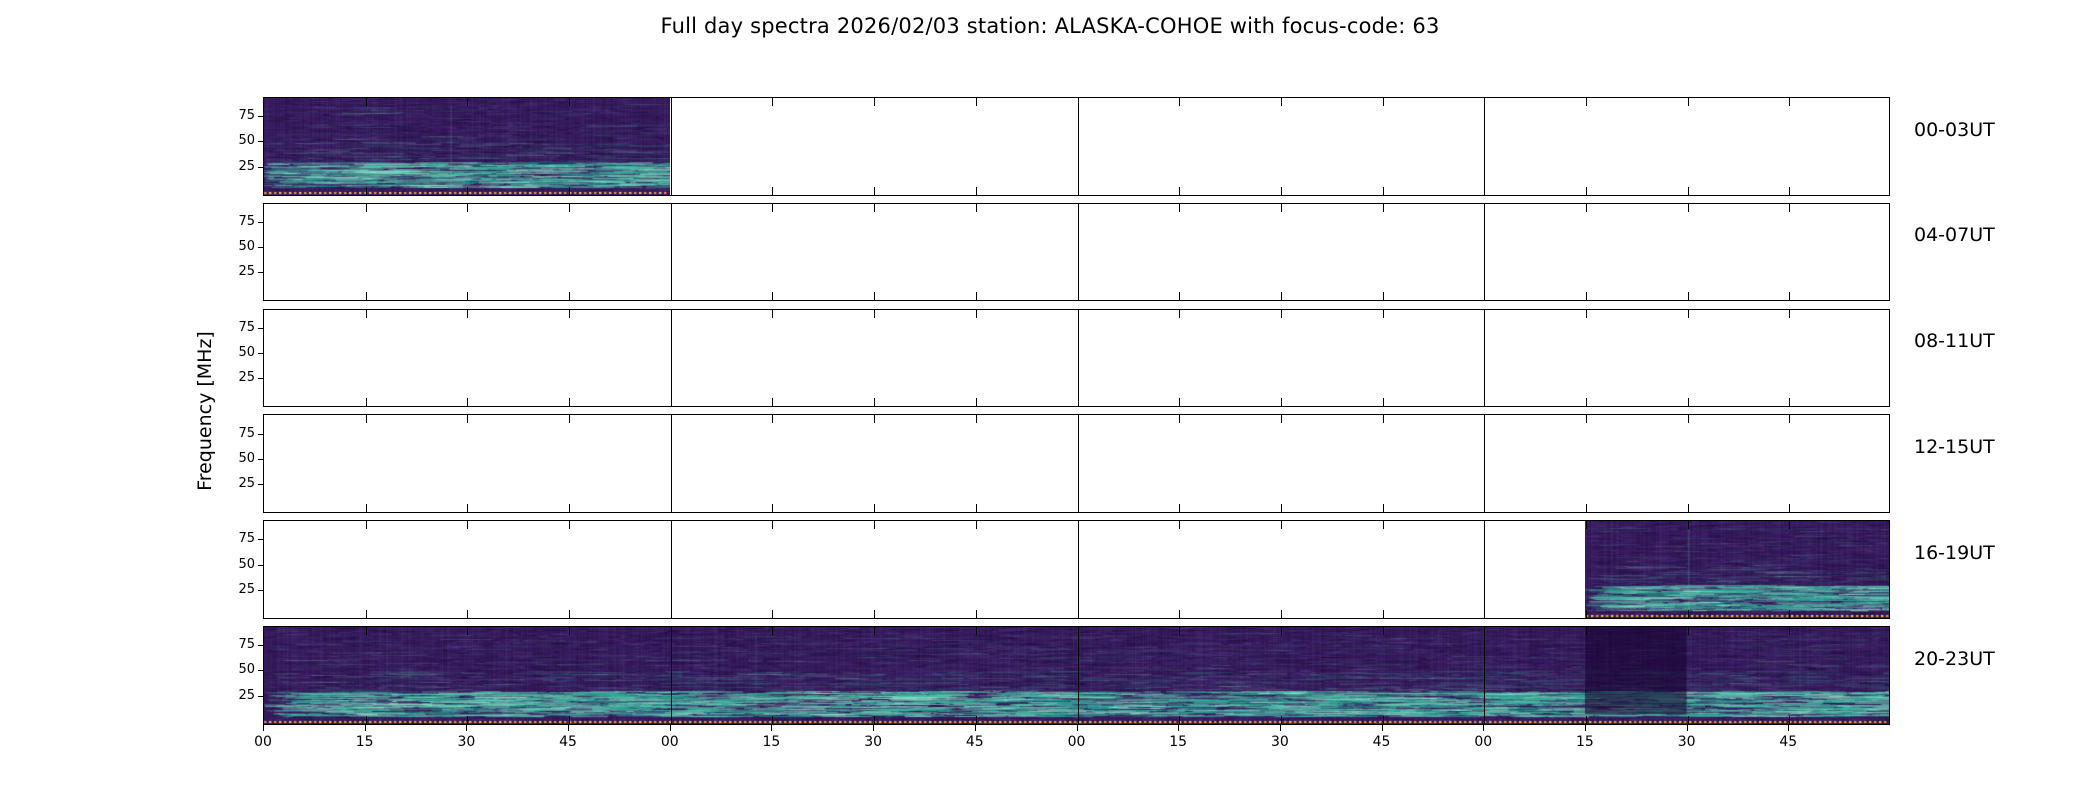 This screenshot has width=2100, height=800. What do you see at coordinates (1954, 341) in the screenshot?
I see `row-time-label: 08-11UT` at bounding box center [1954, 341].